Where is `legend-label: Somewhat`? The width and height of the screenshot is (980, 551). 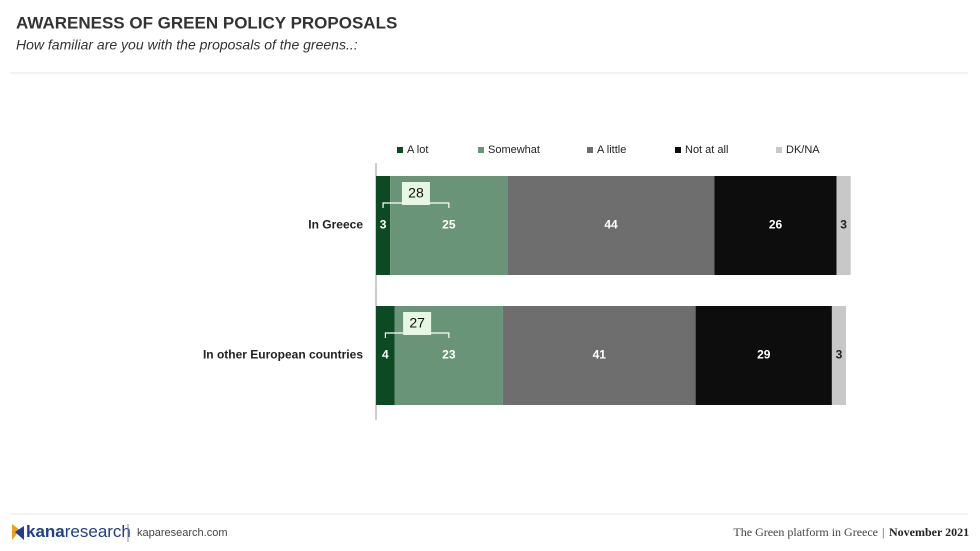 legend-label: Somewhat is located at coordinates (514, 150).